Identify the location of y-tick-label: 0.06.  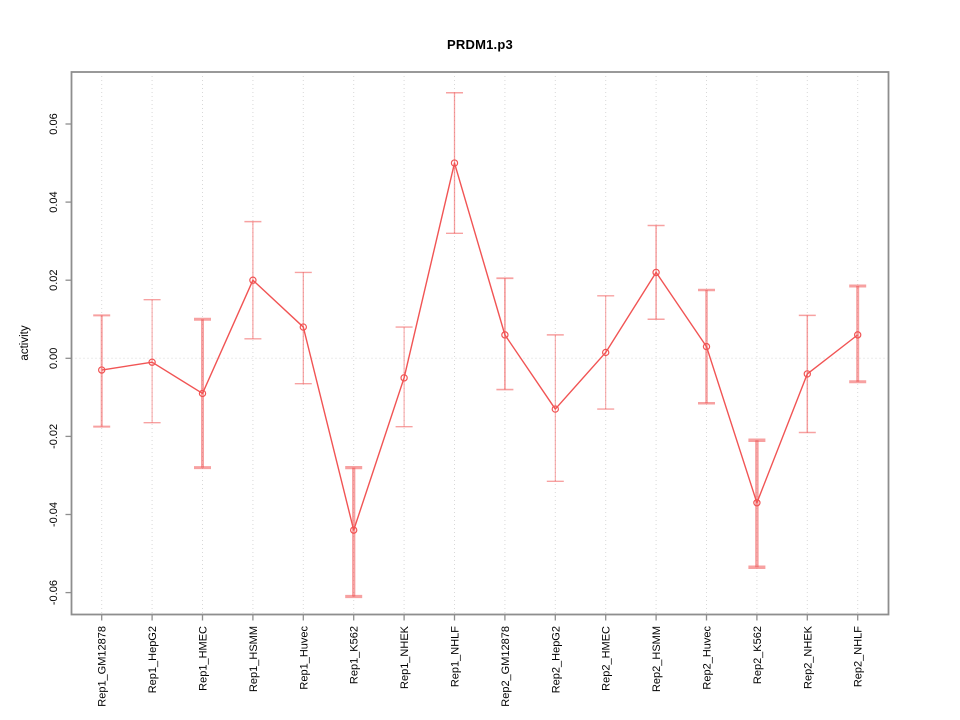
(54, 123).